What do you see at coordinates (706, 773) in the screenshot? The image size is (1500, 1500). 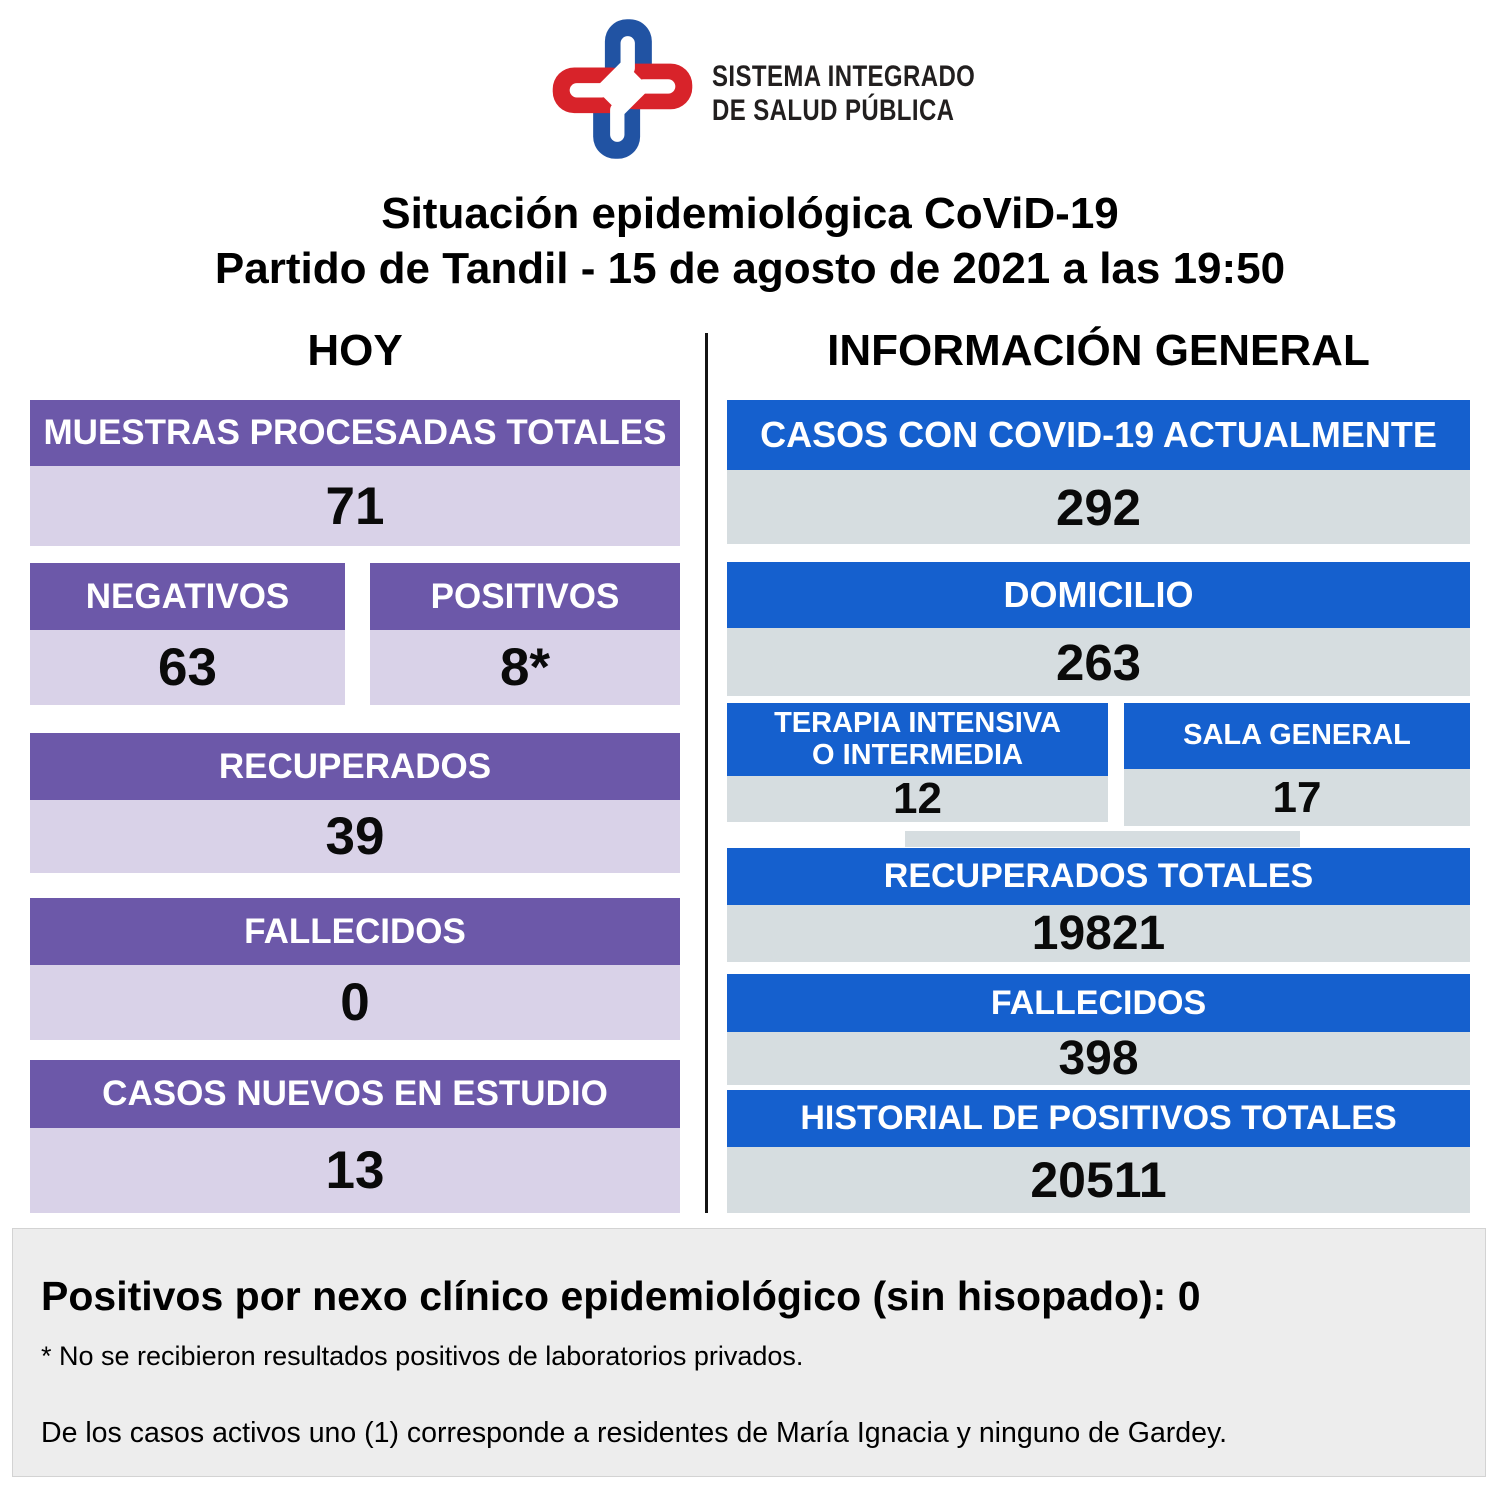 I see `column-divider` at bounding box center [706, 773].